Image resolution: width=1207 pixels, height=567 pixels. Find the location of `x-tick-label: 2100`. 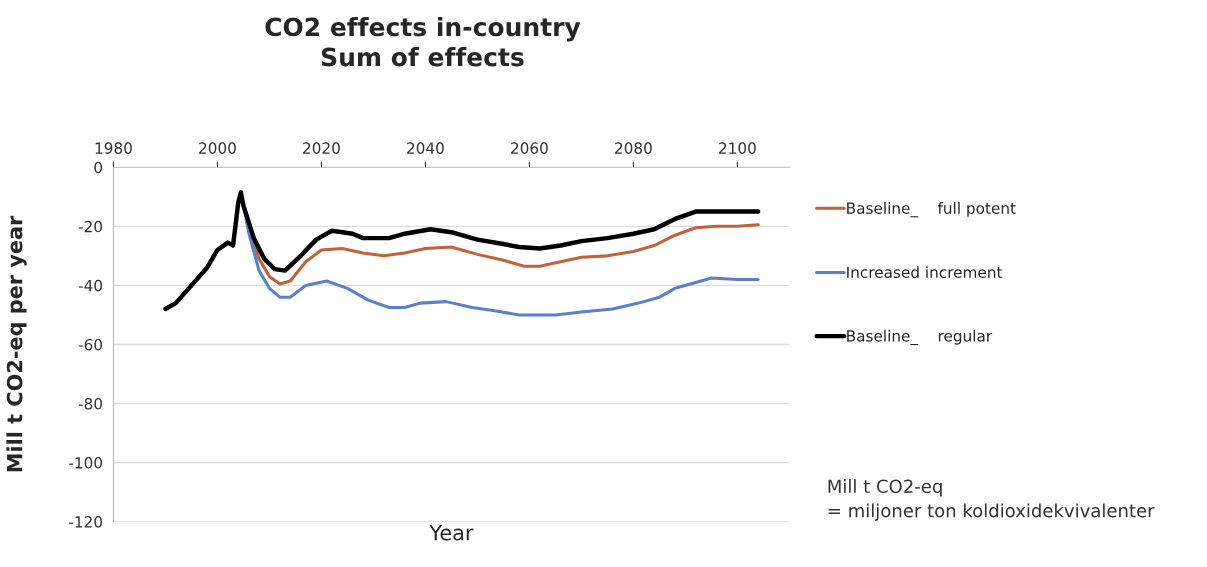

x-tick-label: 2100 is located at coordinates (737, 148).